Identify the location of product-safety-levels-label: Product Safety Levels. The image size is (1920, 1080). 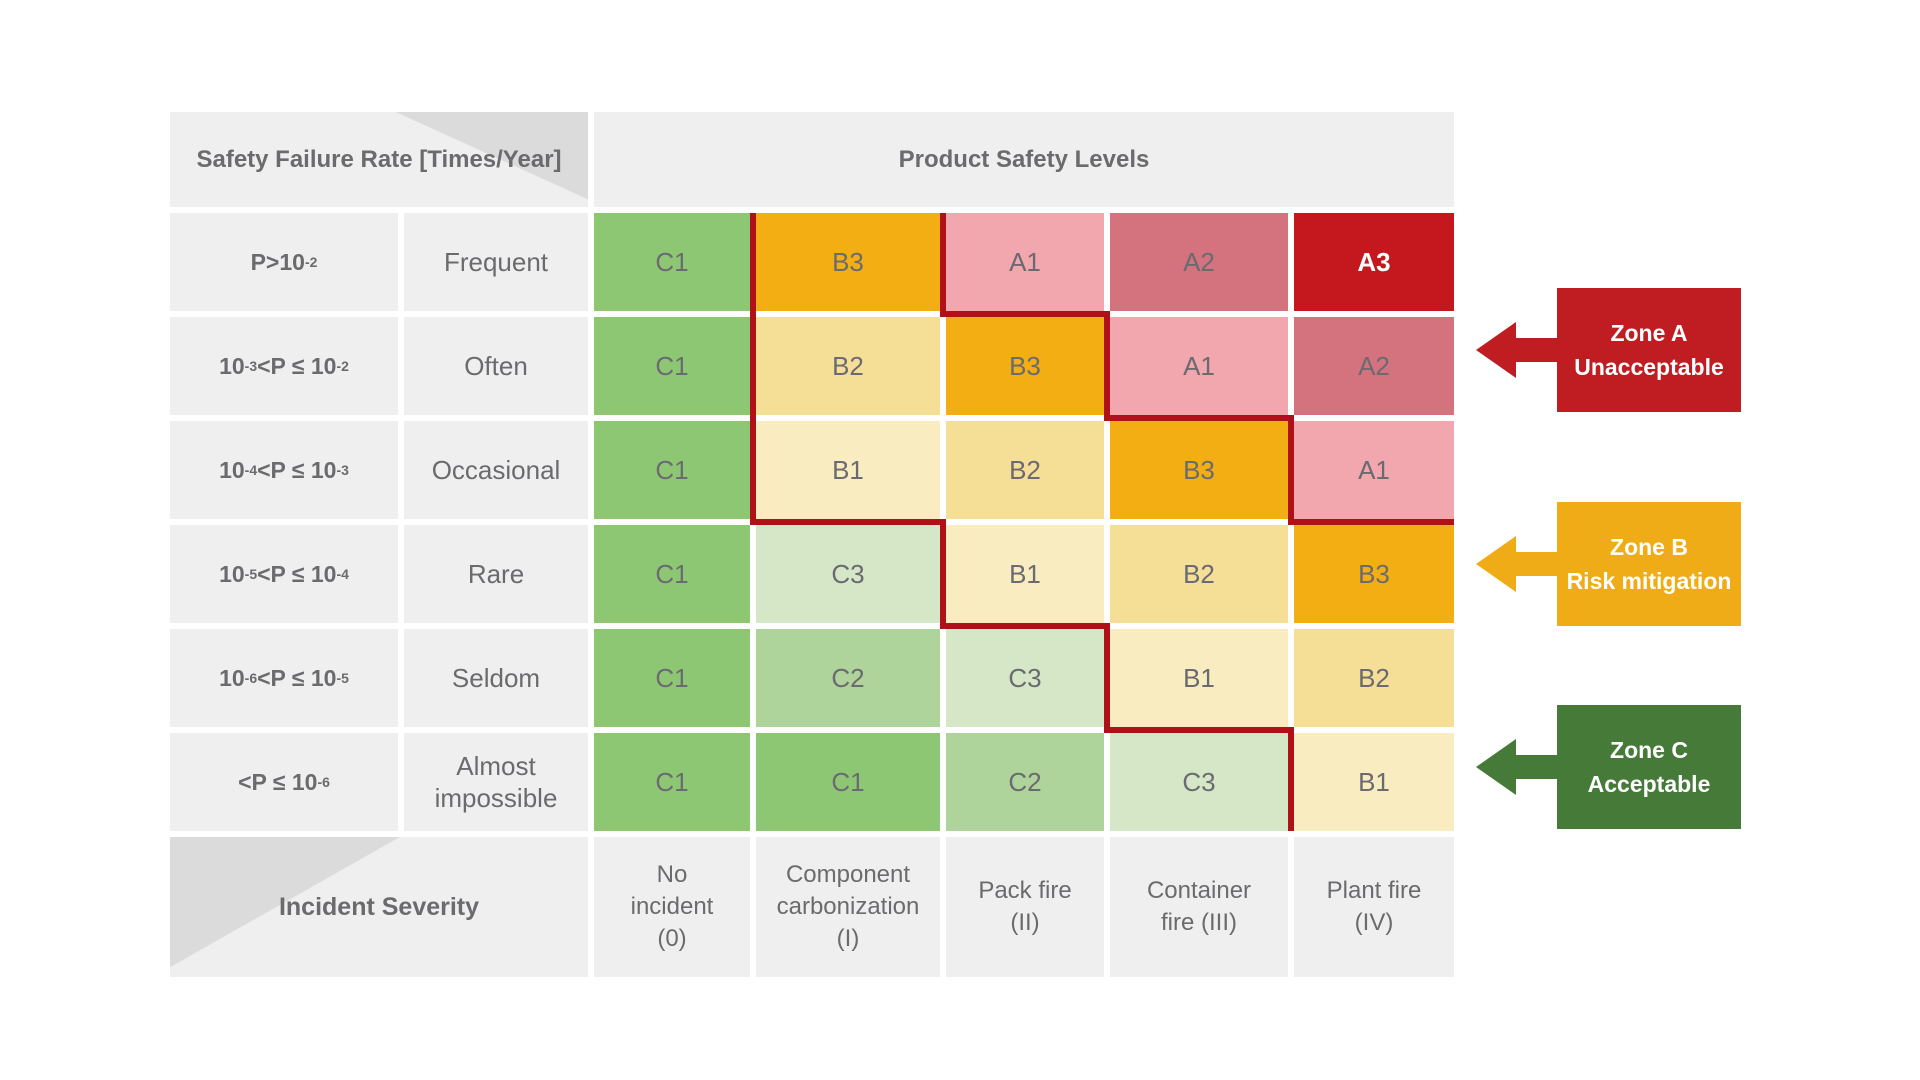
(1024, 159).